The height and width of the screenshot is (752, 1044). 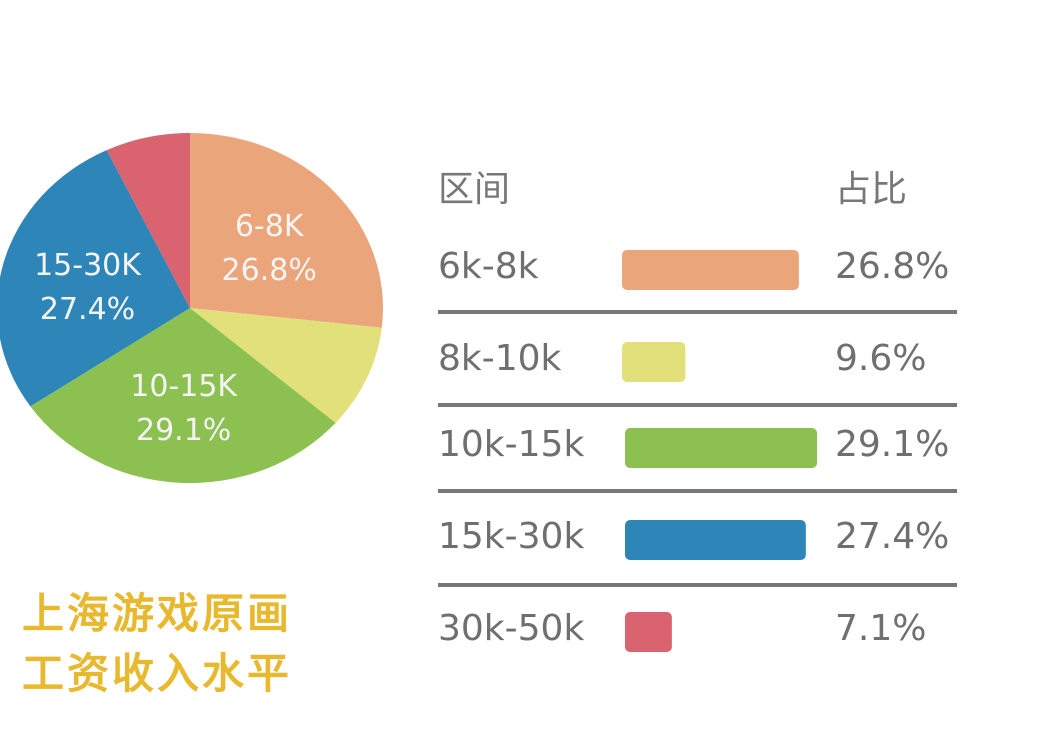 I want to click on header-range: 区间, so click(x=474, y=189).